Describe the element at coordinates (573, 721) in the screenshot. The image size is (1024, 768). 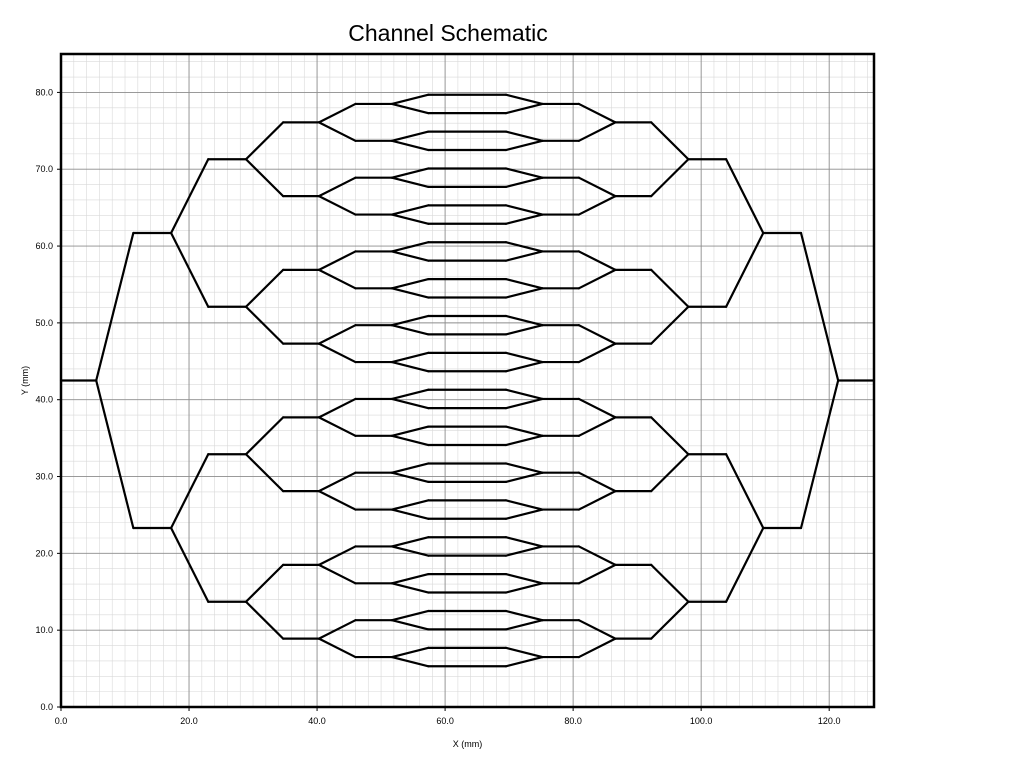
I see `x-tick-label: 80.0` at that location.